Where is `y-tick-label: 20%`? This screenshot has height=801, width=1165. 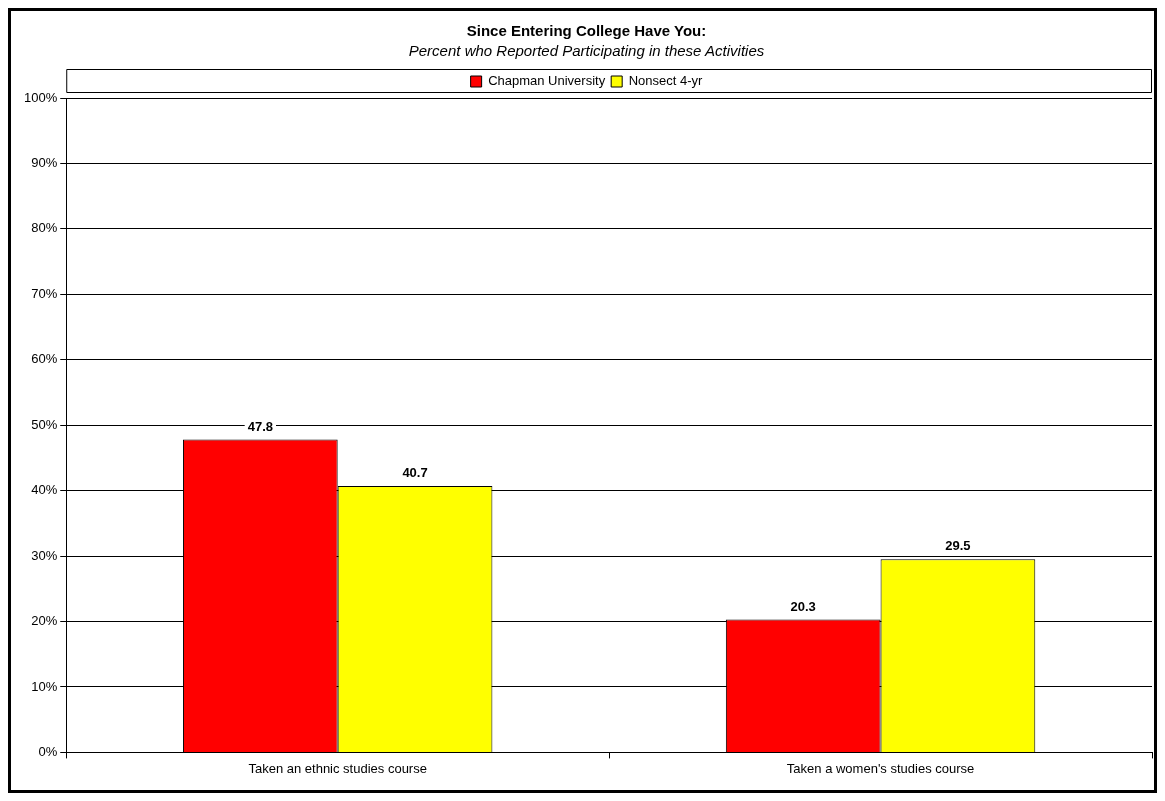 y-tick-label: 20% is located at coordinates (44, 621).